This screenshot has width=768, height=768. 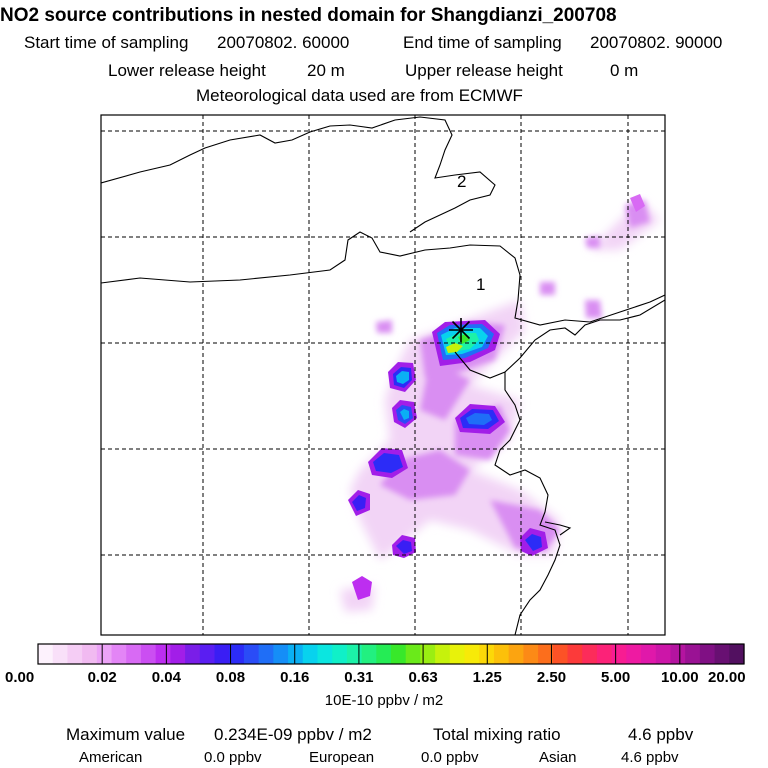 What do you see at coordinates (450, 757) in the screenshot?
I see `region-european-value: 0.0 ppbv` at bounding box center [450, 757].